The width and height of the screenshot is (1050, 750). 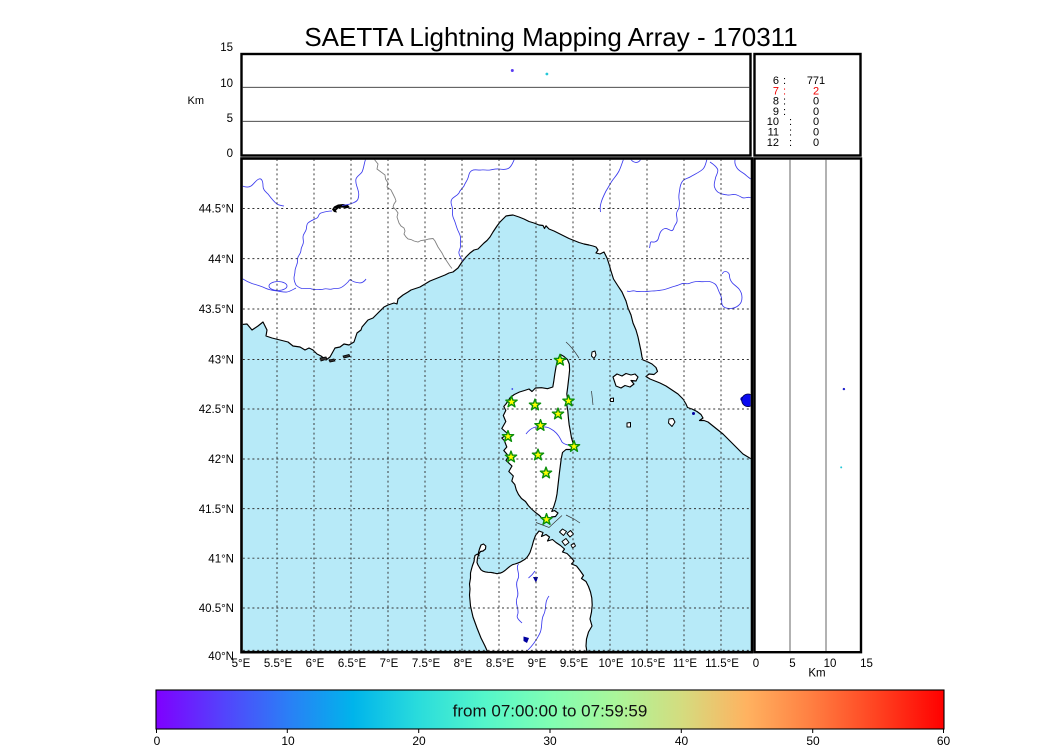 I want to click on svg-text: 5.5°E, so click(x=278, y=664).